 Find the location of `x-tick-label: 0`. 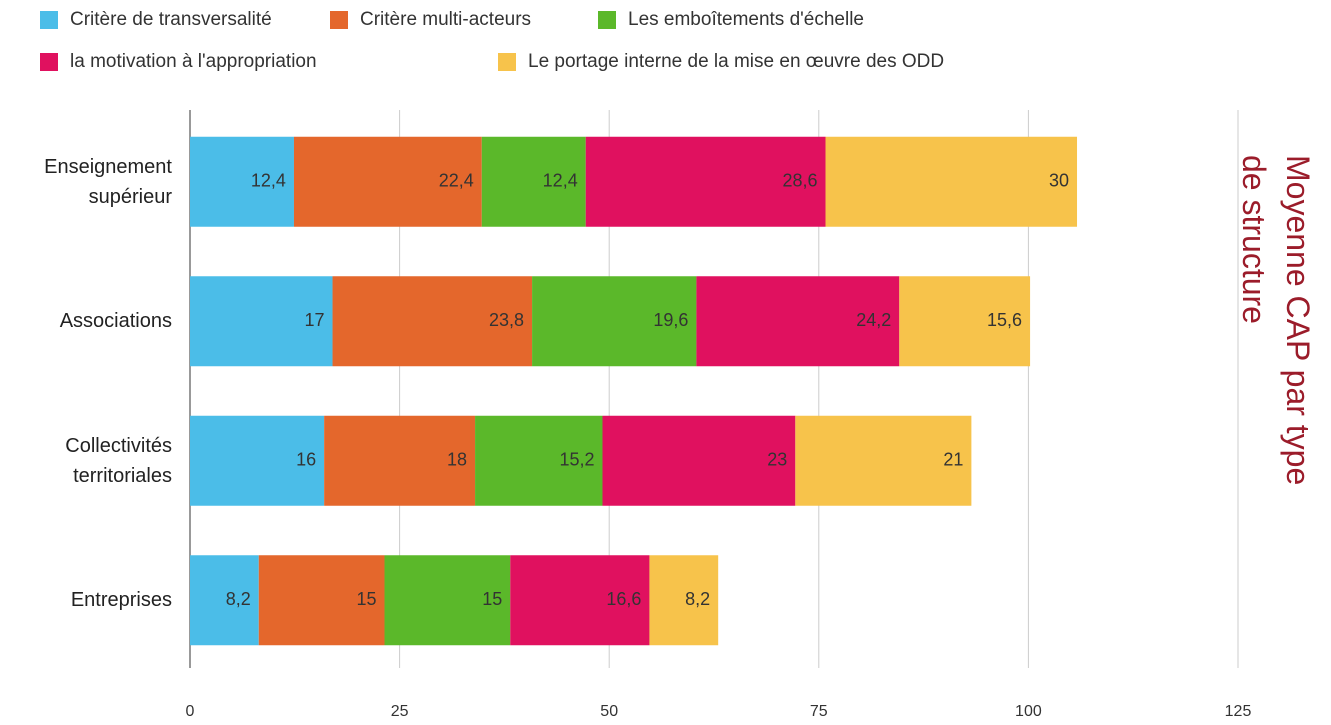

x-tick-label: 0 is located at coordinates (190, 711).